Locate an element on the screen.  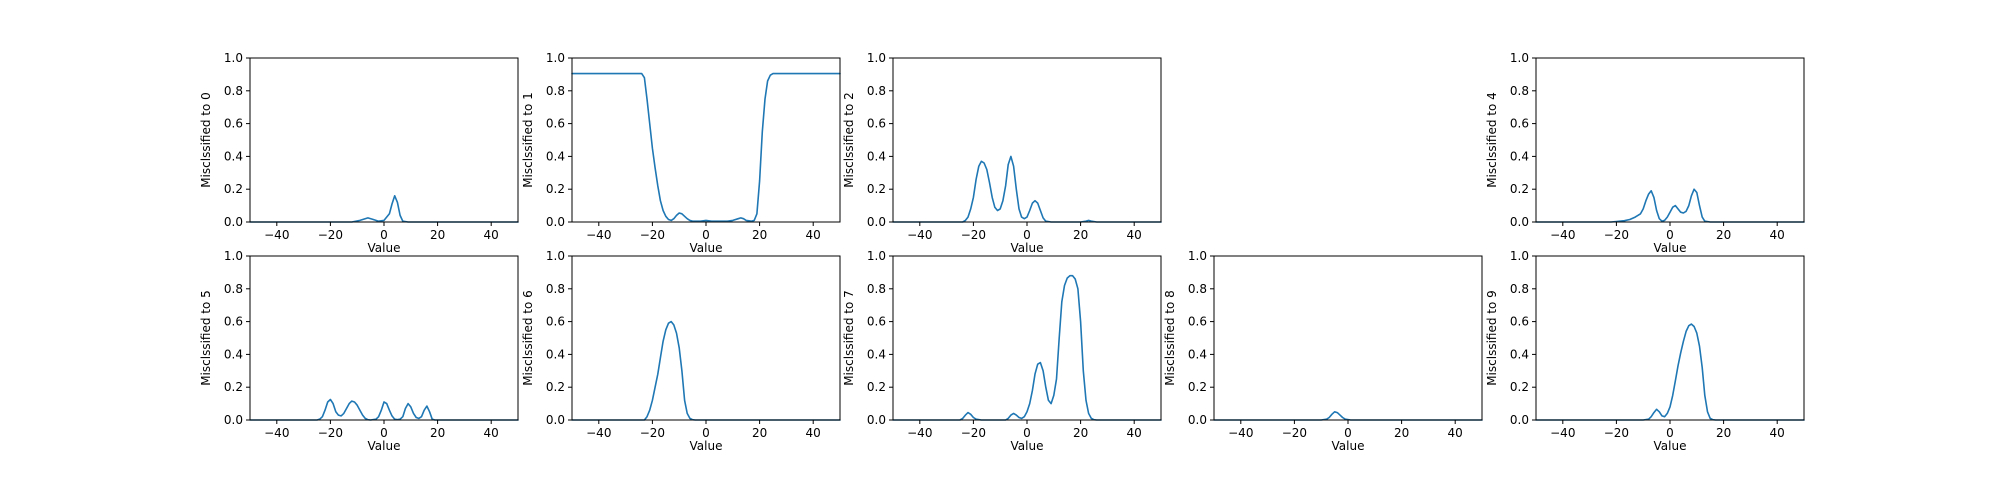
y-axis-label: Misclssified to 7 is located at coordinates (849, 338).